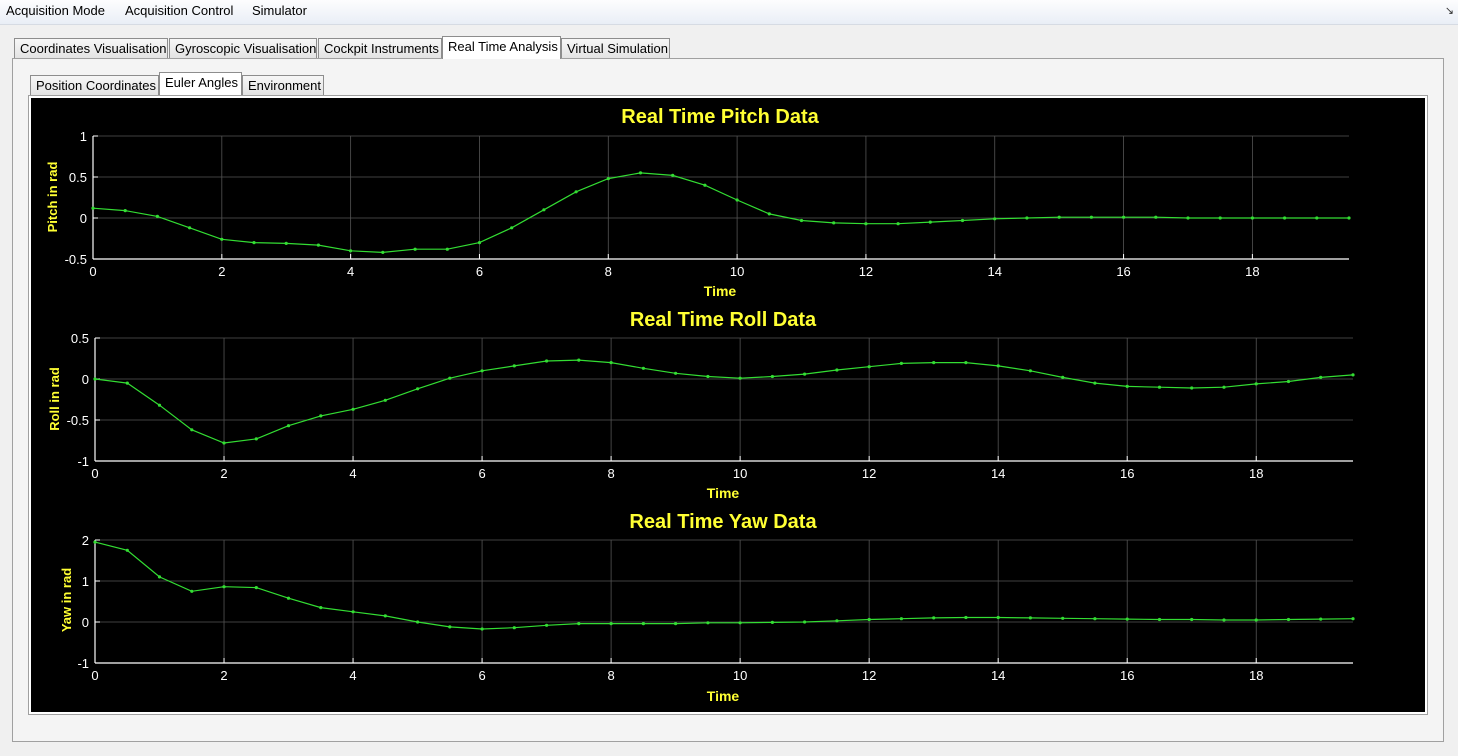 Image resolution: width=1458 pixels, height=756 pixels. What do you see at coordinates (615, 48) in the screenshot?
I see `tab-virtual-simulation: Virtual Simulation` at bounding box center [615, 48].